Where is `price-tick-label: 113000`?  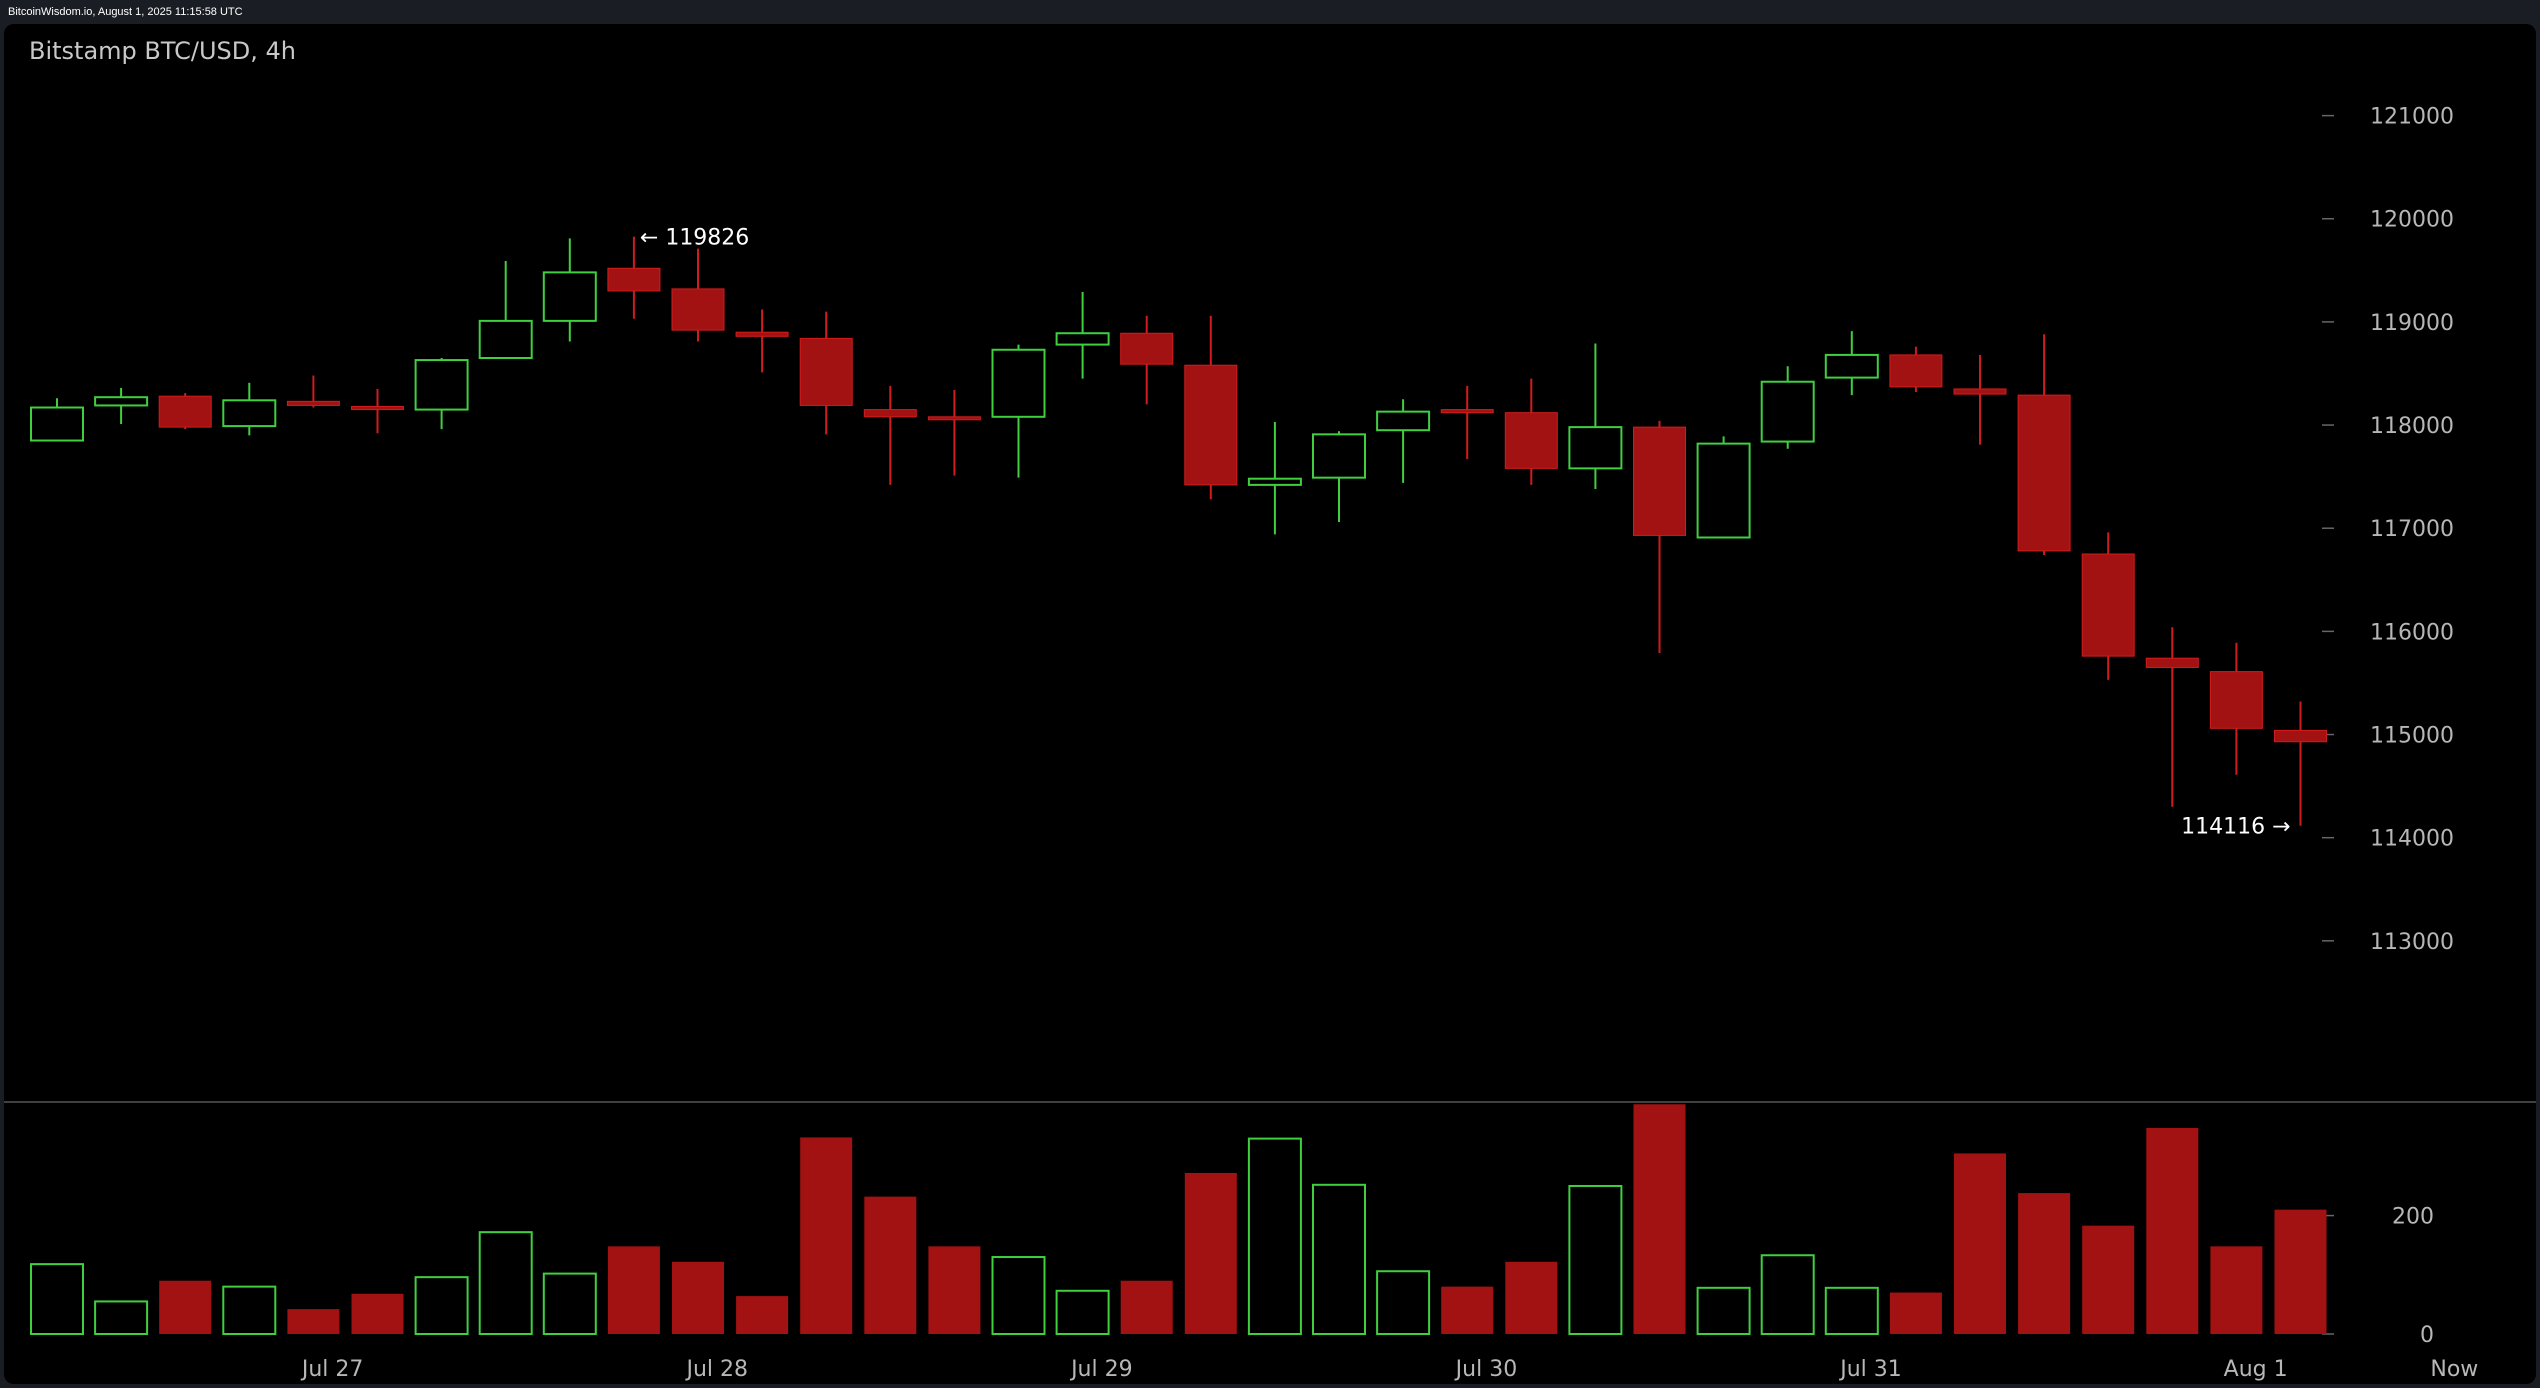
price-tick-label: 113000 is located at coordinates (2412, 942).